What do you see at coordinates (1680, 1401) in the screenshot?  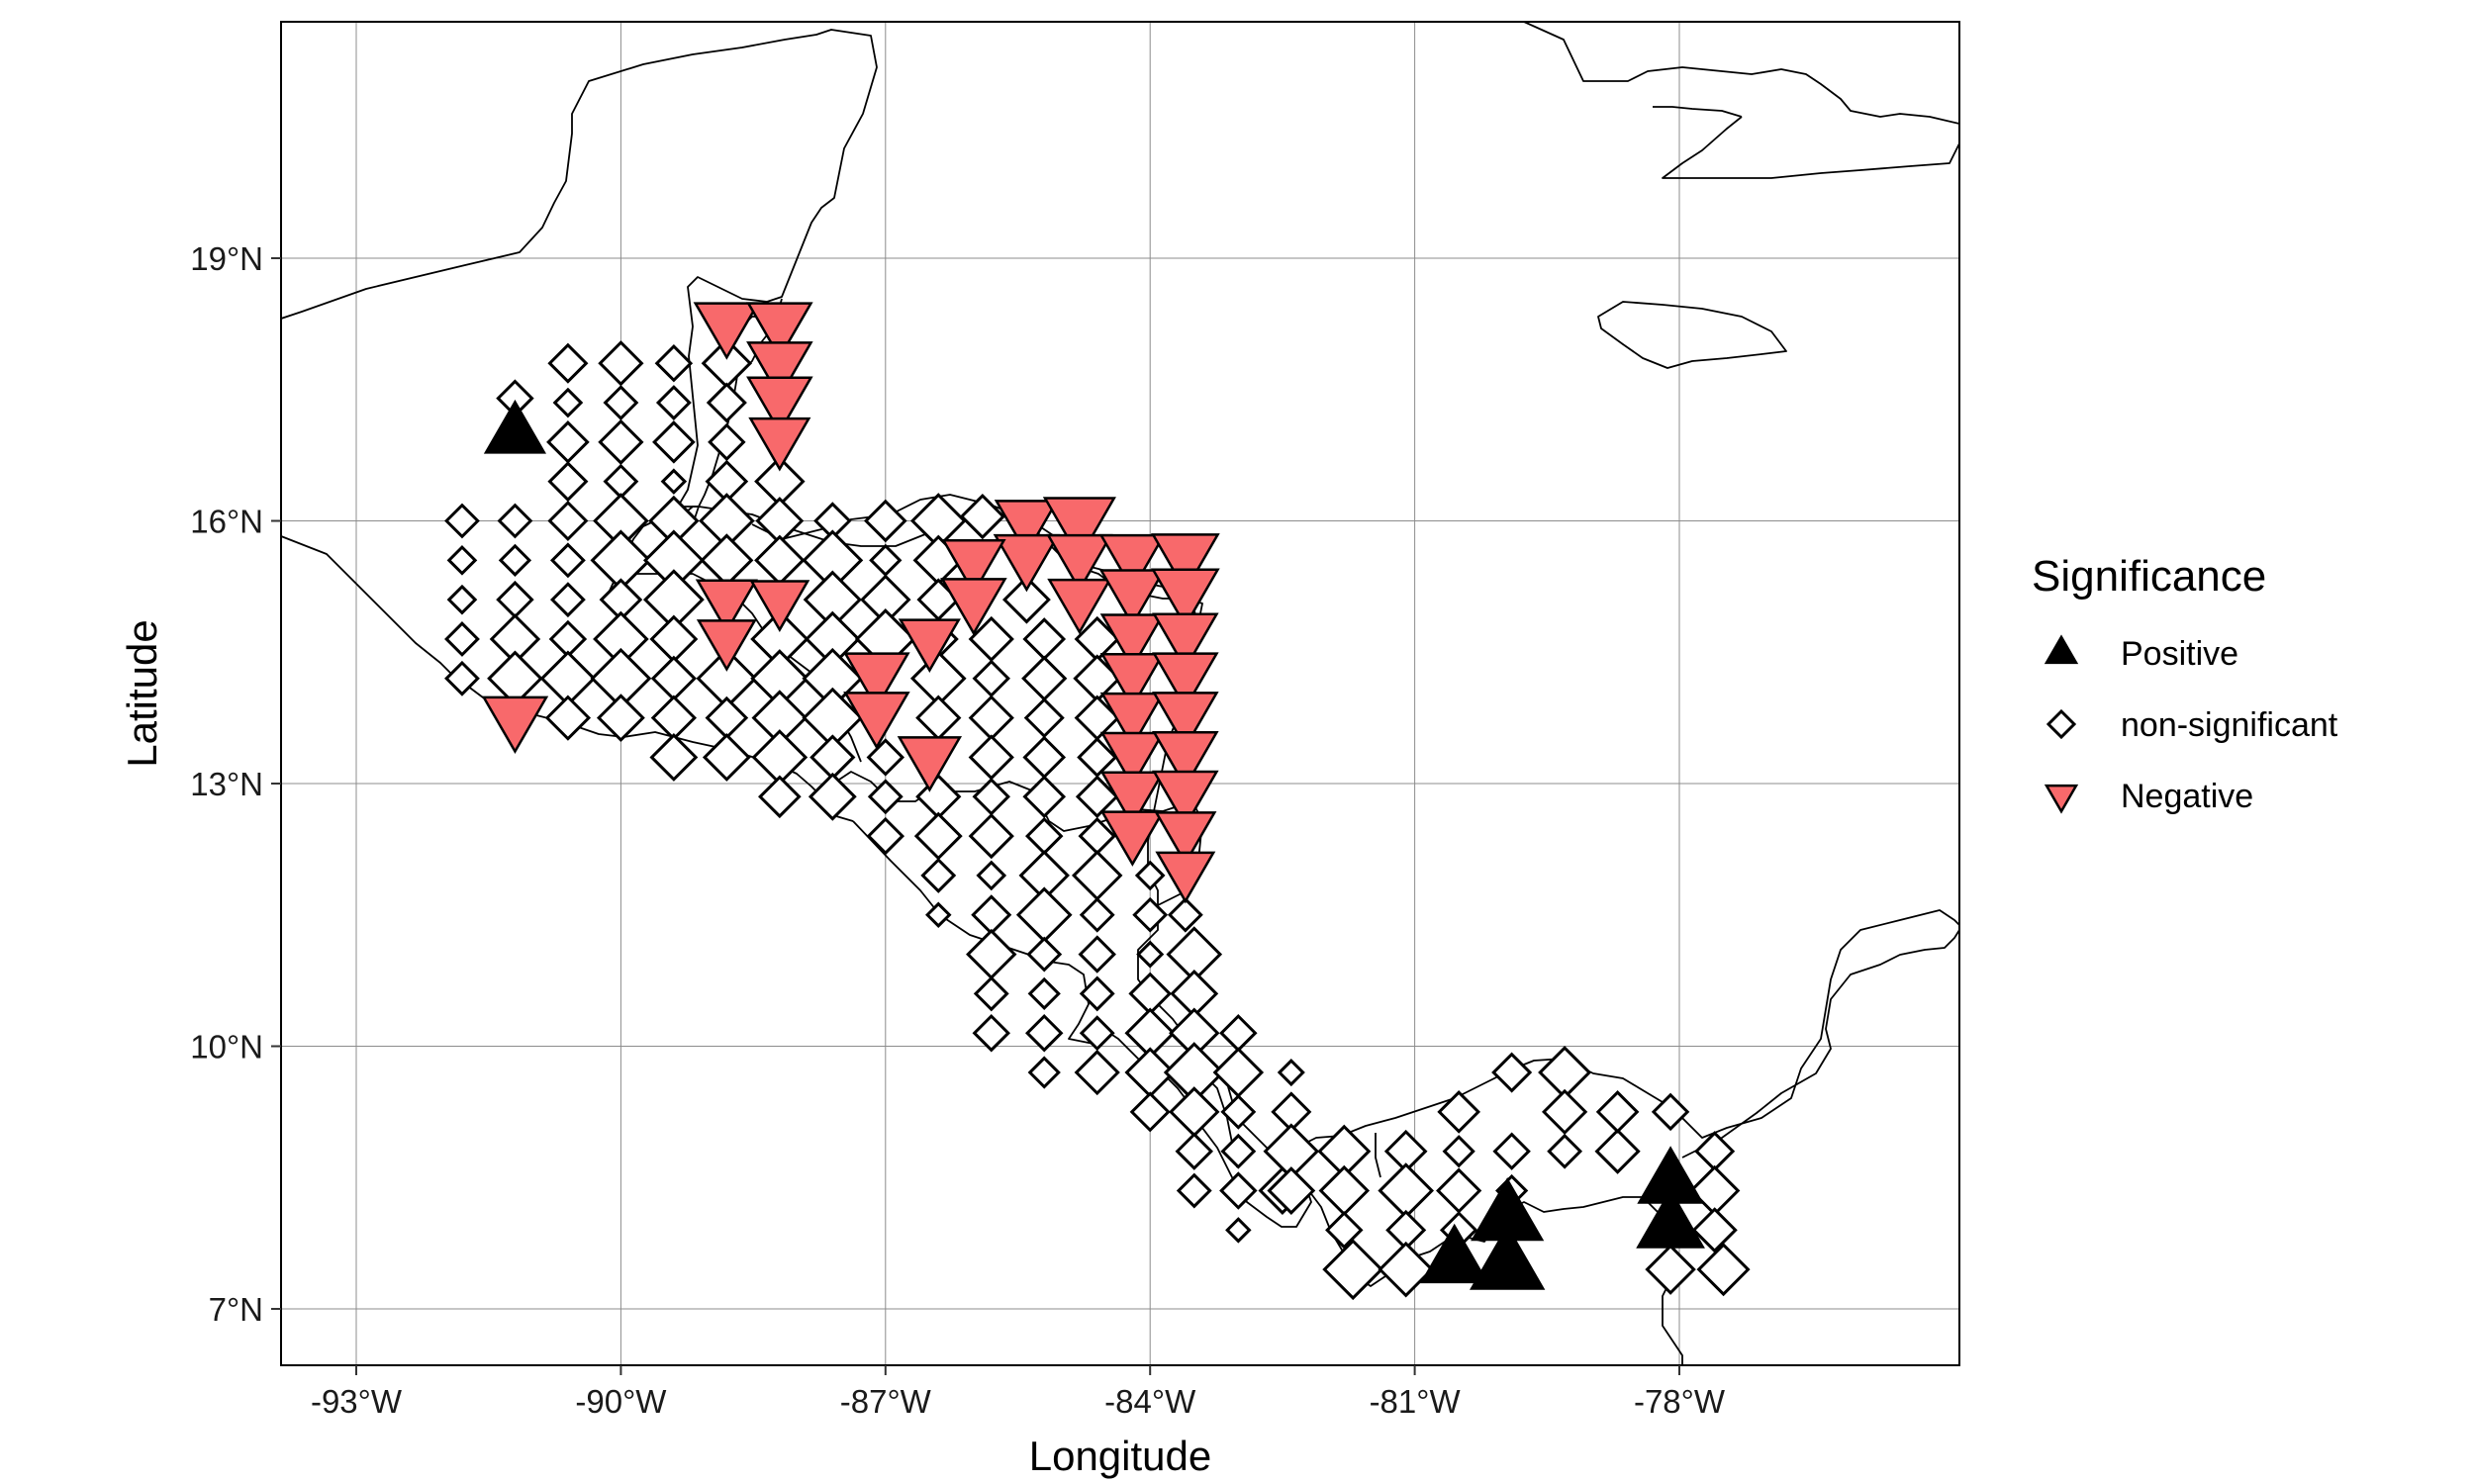 I see `x-tick-label: -78°W` at bounding box center [1680, 1401].